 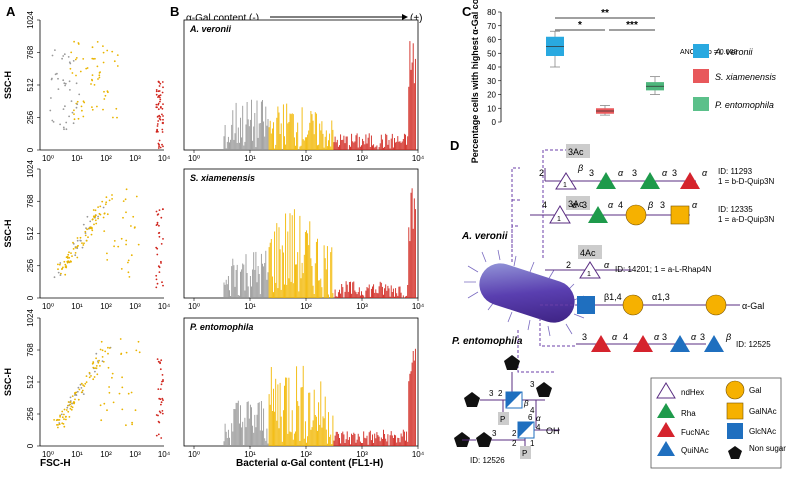 I want to click on phosphate-label: P, so click(x=524, y=453).